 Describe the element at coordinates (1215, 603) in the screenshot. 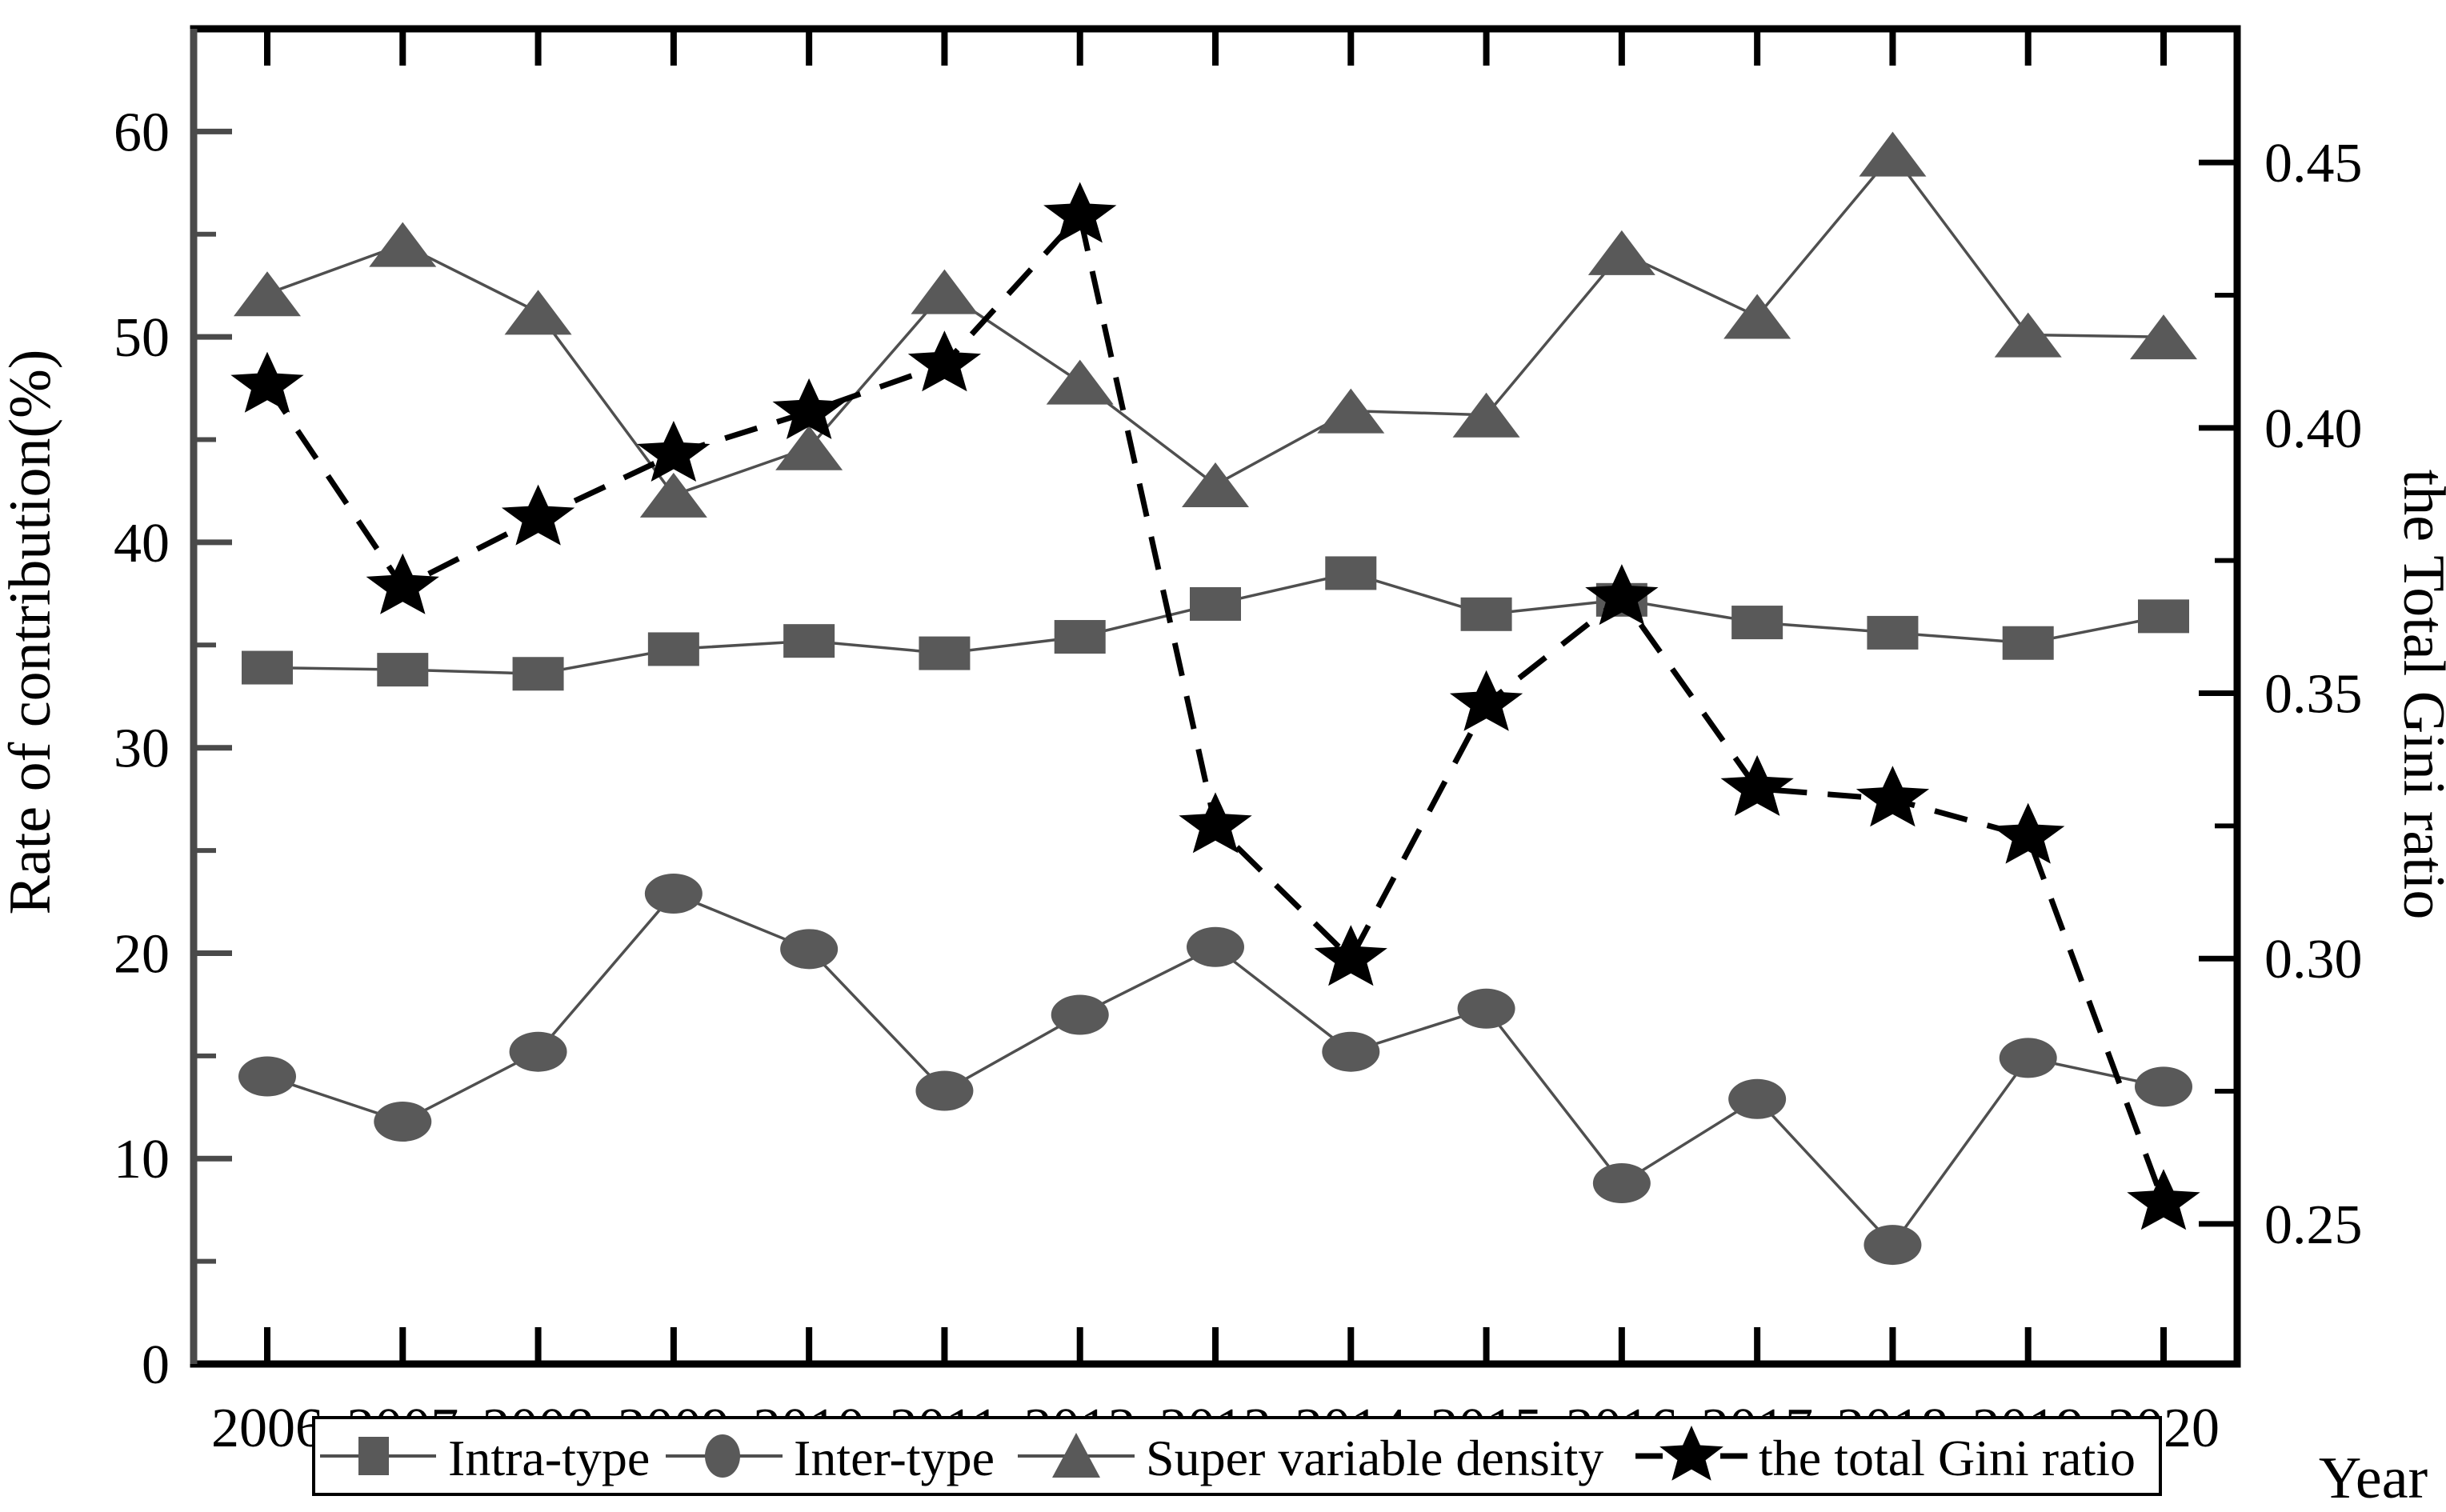

I see `marker-square-2013` at that location.